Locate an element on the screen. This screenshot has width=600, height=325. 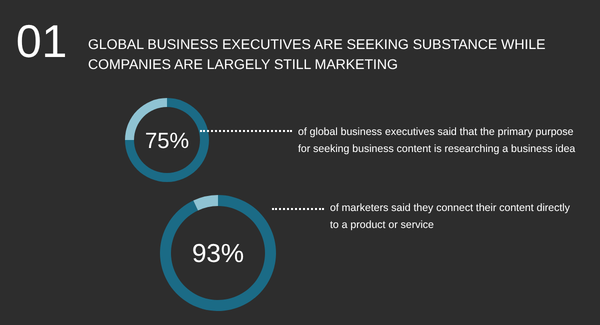
text: GLOBAL BUSINESS EXECUTIVES ARE SEEKING SUBSTANCE WHILE COMPANIES ARE LARGELY STILL MARKETING is located at coordinates (317, 54).